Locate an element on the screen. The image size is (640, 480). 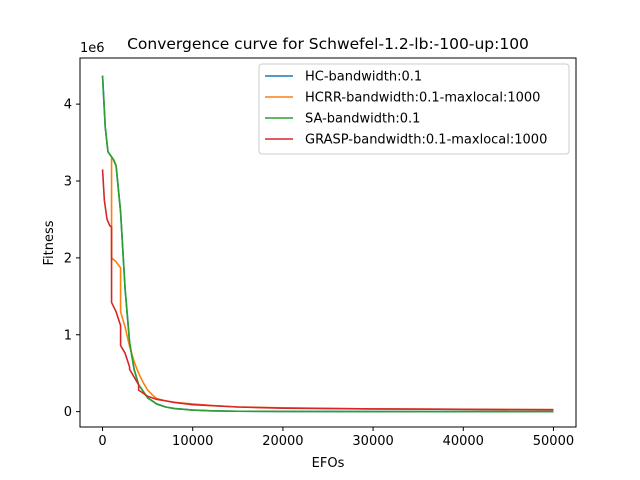
x-tick-label: 20000 is located at coordinates (282, 441).